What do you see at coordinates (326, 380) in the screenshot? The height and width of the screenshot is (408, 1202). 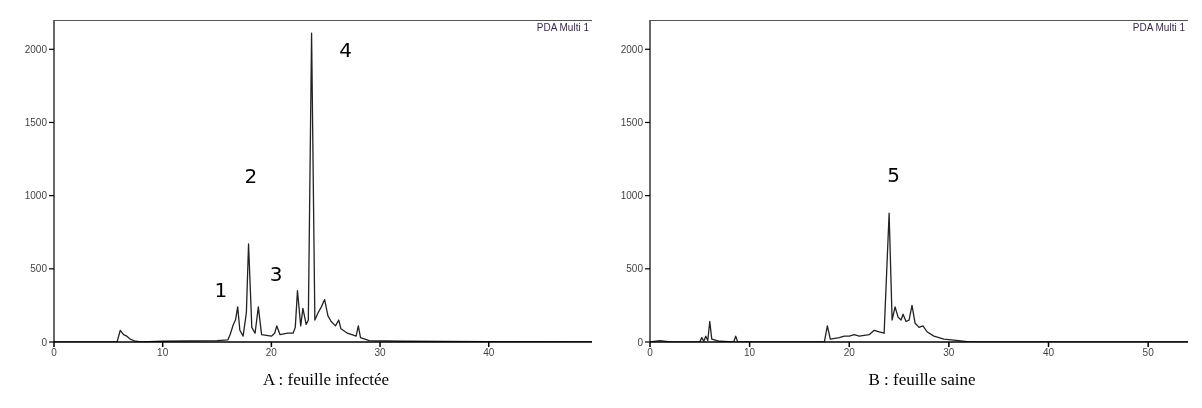 I see `text: A : feuille infectée` at bounding box center [326, 380].